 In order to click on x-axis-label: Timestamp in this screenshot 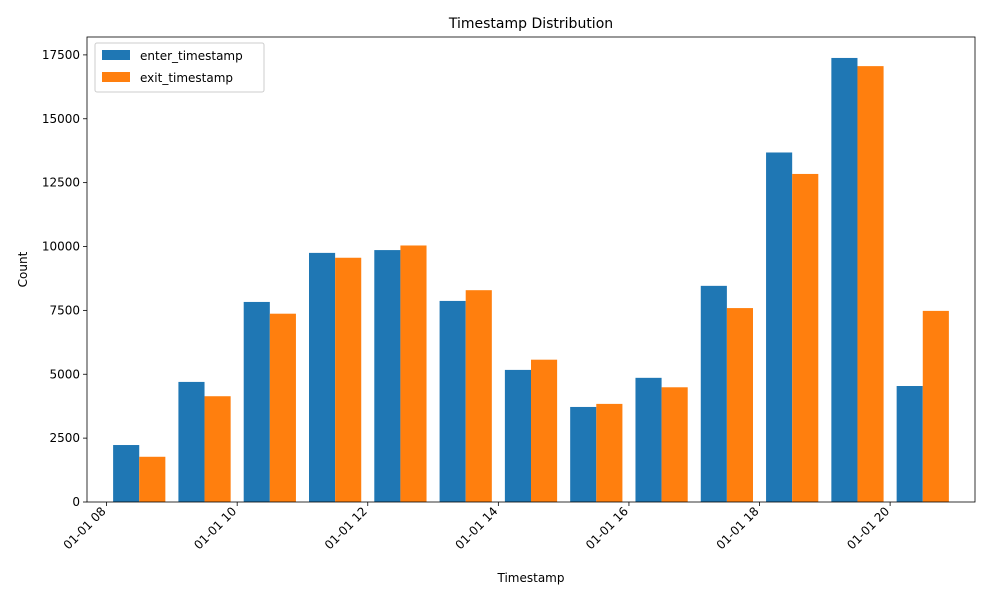, I will do `click(531, 578)`.